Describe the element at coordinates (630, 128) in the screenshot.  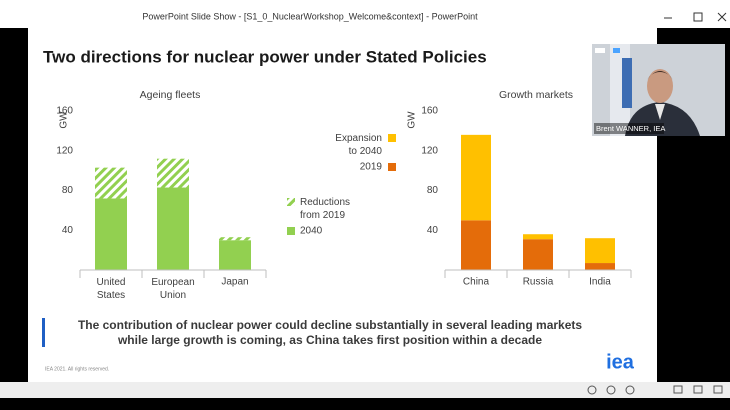
I see `participant-name: Brent WANNER, IEA` at that location.